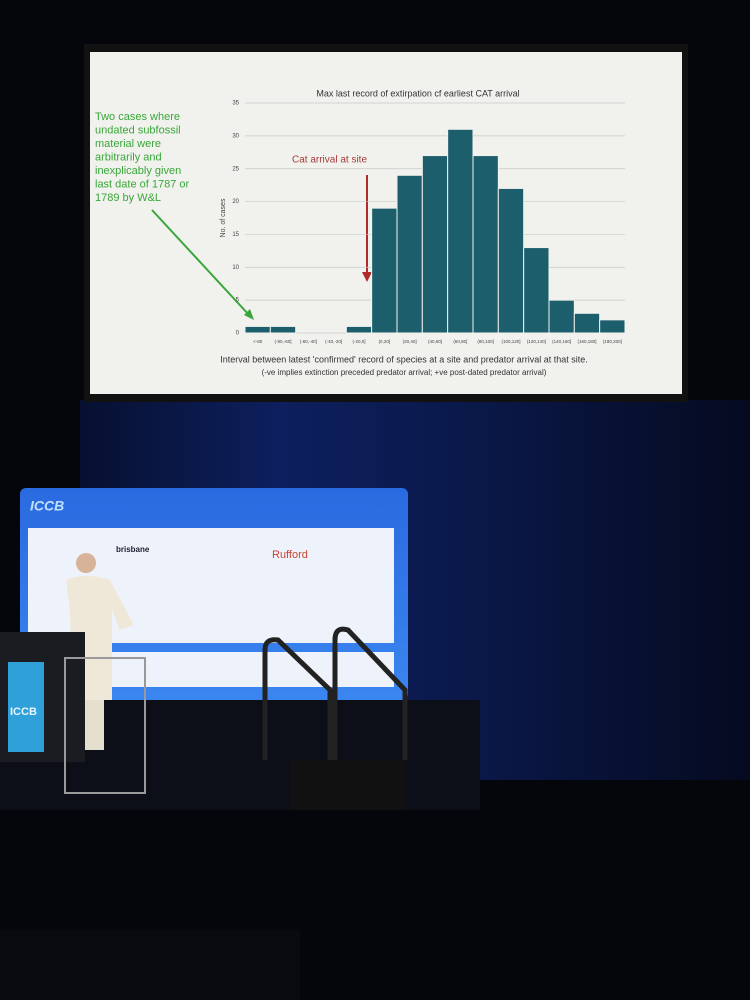  Describe the element at coordinates (128, 198) in the screenshot. I see `annotation: 1789 by W&L` at that location.